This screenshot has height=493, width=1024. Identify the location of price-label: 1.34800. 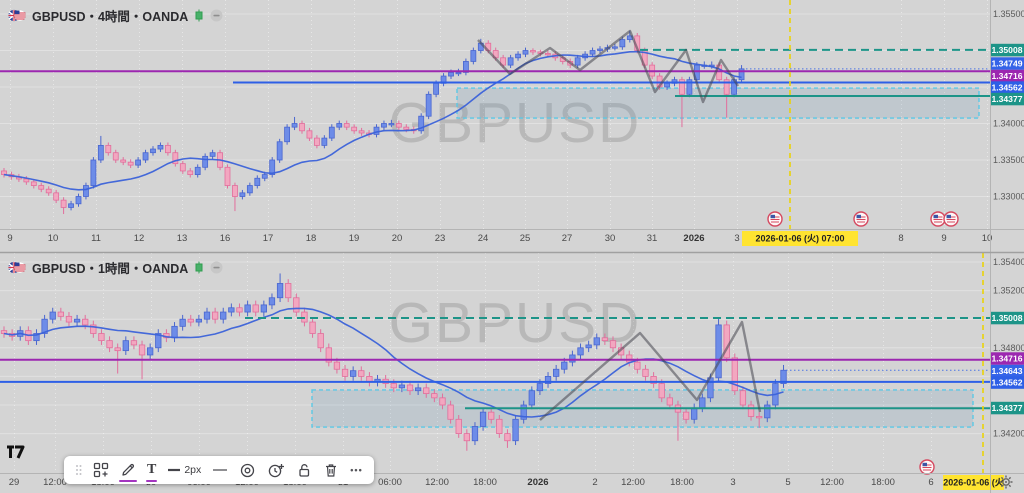
(1008, 348).